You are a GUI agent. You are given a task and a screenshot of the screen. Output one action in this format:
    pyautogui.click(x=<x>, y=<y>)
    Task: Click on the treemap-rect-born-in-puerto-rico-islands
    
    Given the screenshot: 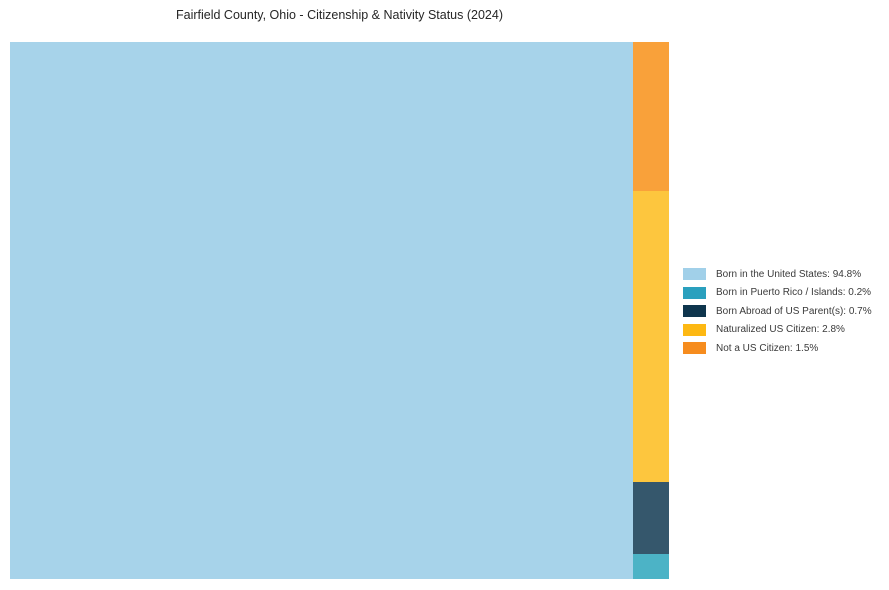 What is the action you would take?
    pyautogui.click(x=651, y=566)
    